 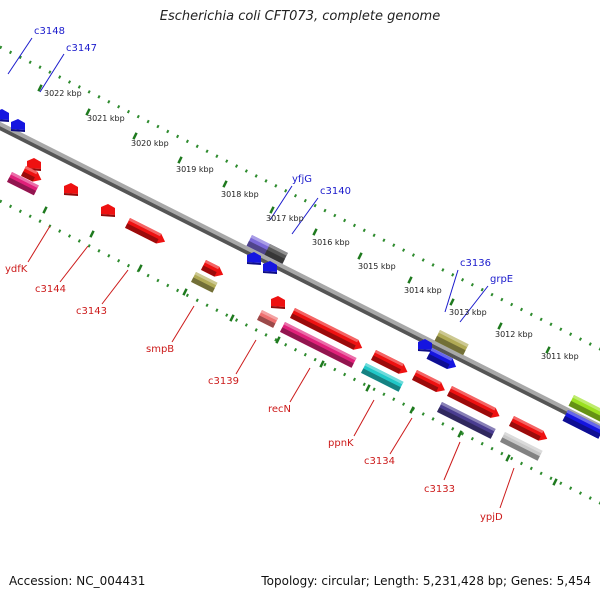 I want to click on accession-text: Accession: NC_004431, so click(x=77, y=581).